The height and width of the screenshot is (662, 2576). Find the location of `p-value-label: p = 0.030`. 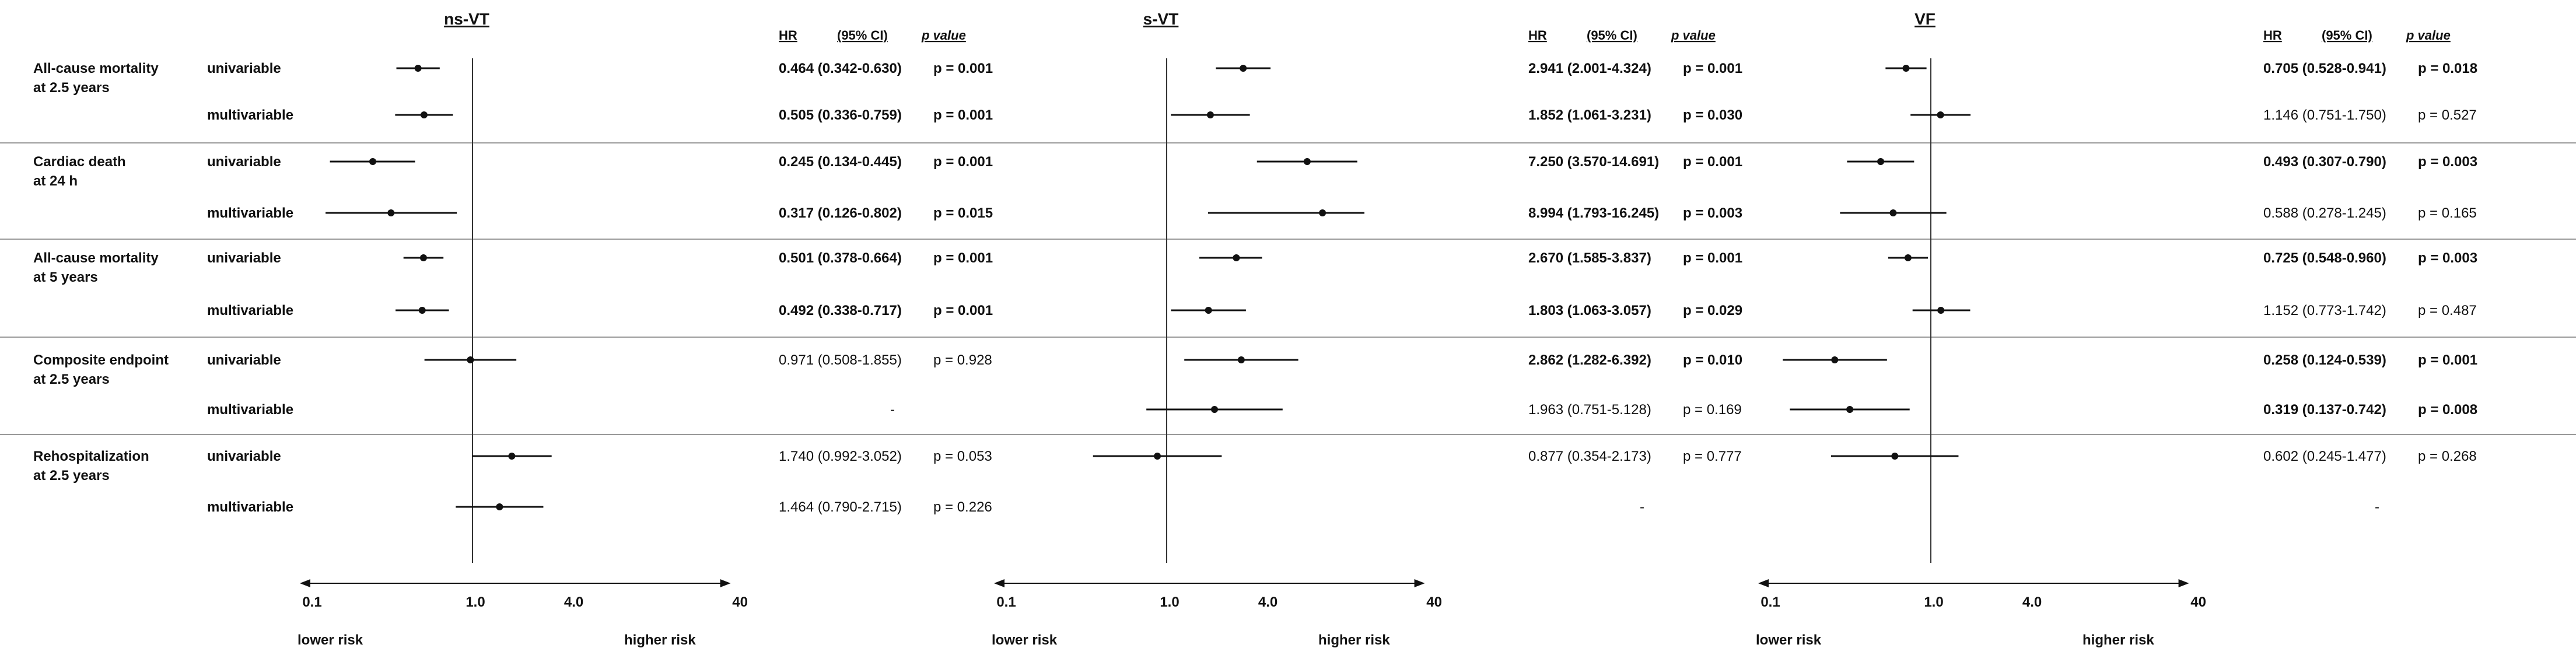

p-value-label: p = 0.030 is located at coordinates (1712, 115).